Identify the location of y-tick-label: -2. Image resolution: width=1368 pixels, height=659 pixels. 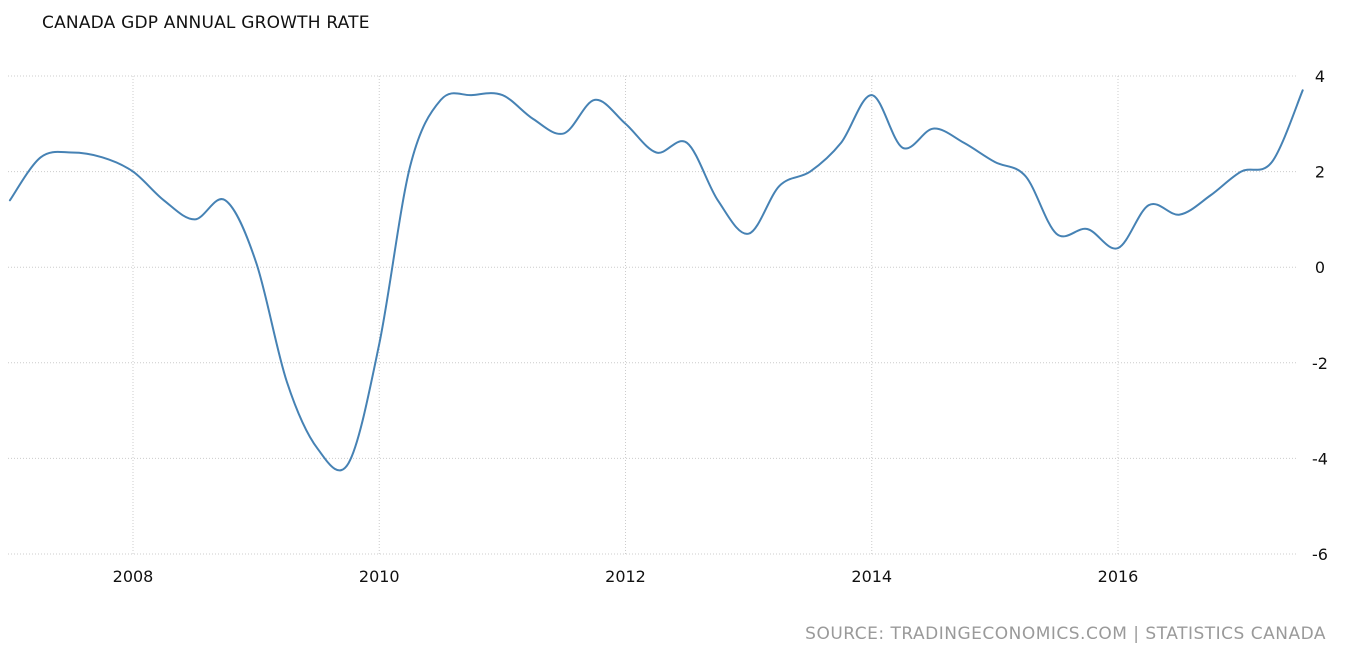
(1320, 363).